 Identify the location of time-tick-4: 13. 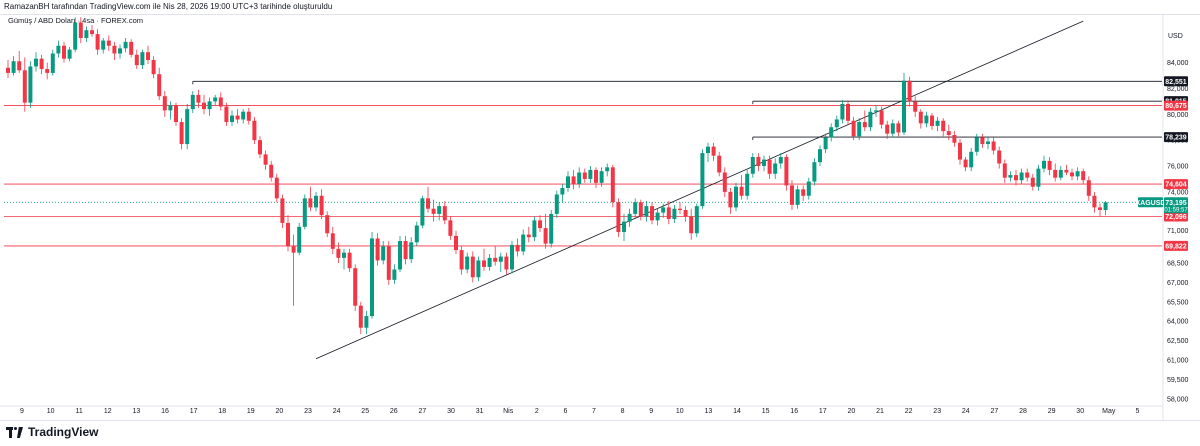
(137, 411).